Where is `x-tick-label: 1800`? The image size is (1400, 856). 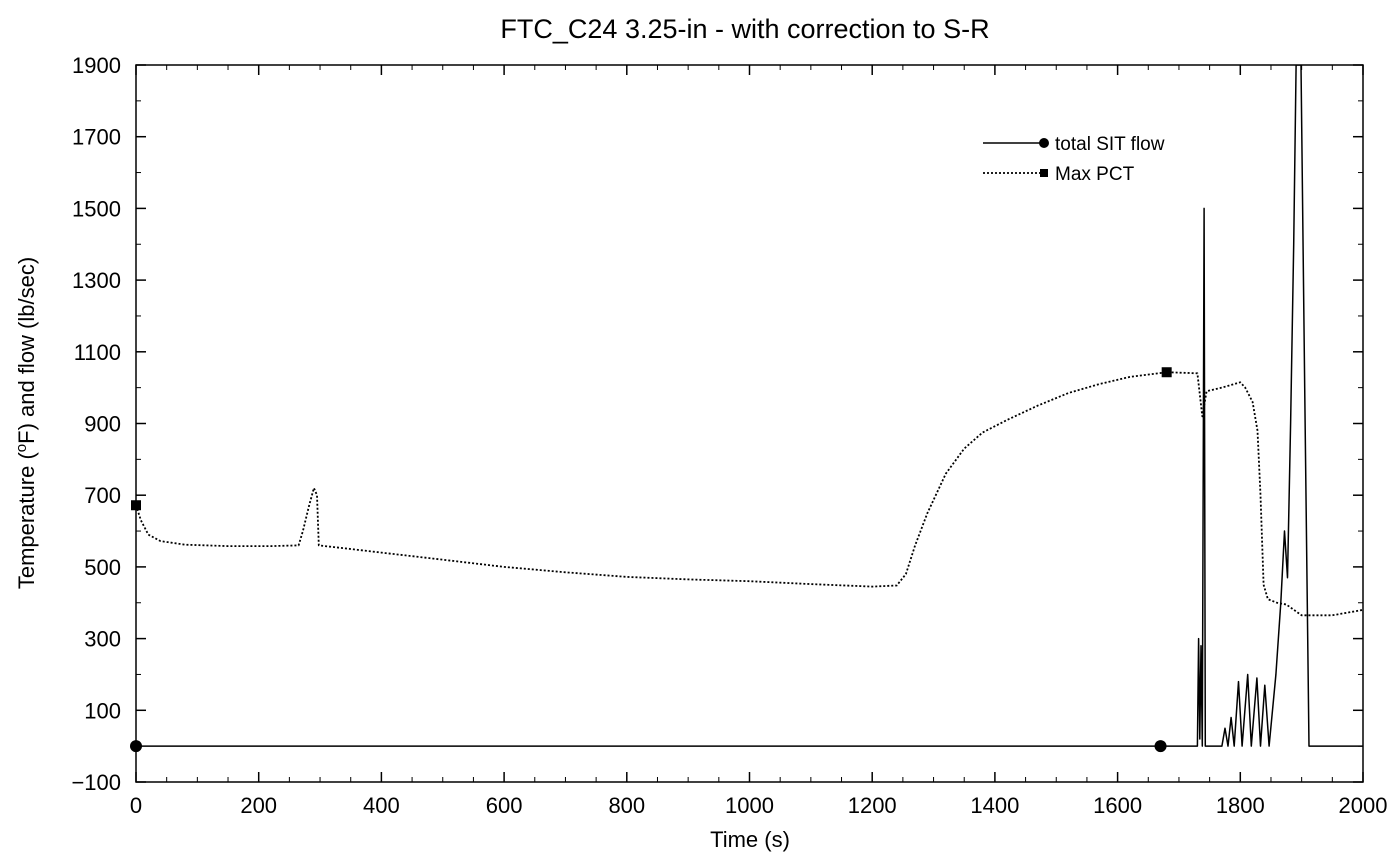
x-tick-label: 1800 is located at coordinates (1240, 805).